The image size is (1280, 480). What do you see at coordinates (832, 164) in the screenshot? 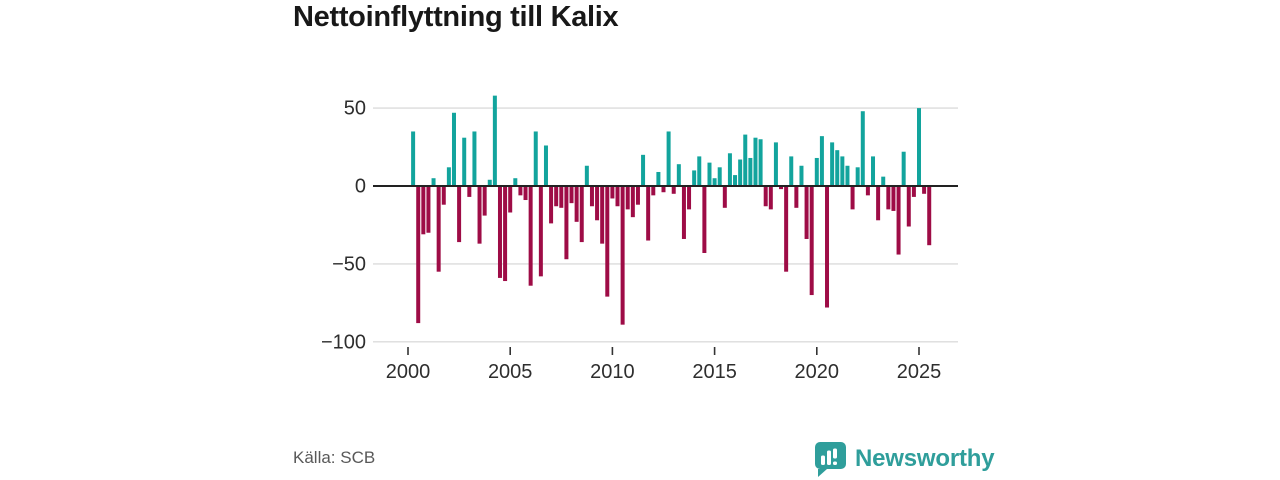
I see `bar-2020Q4` at bounding box center [832, 164].